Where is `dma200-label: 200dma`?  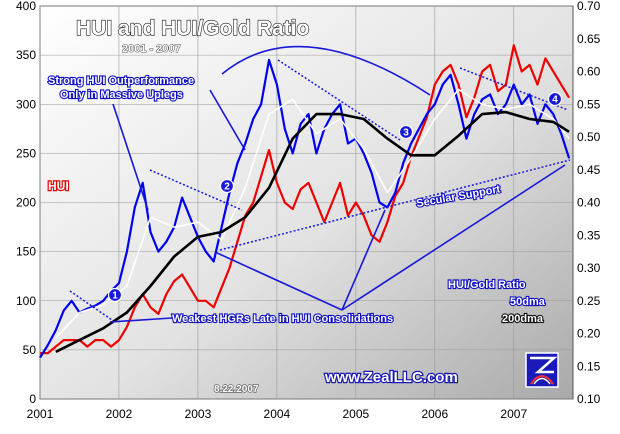 dma200-label: 200dma is located at coordinates (523, 319).